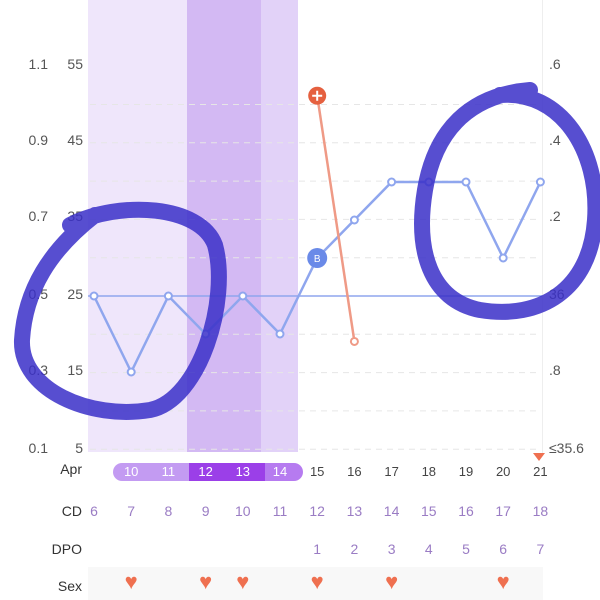 The width and height of the screenshot is (600, 600). I want to click on dates-cell: 14, so click(280, 471).